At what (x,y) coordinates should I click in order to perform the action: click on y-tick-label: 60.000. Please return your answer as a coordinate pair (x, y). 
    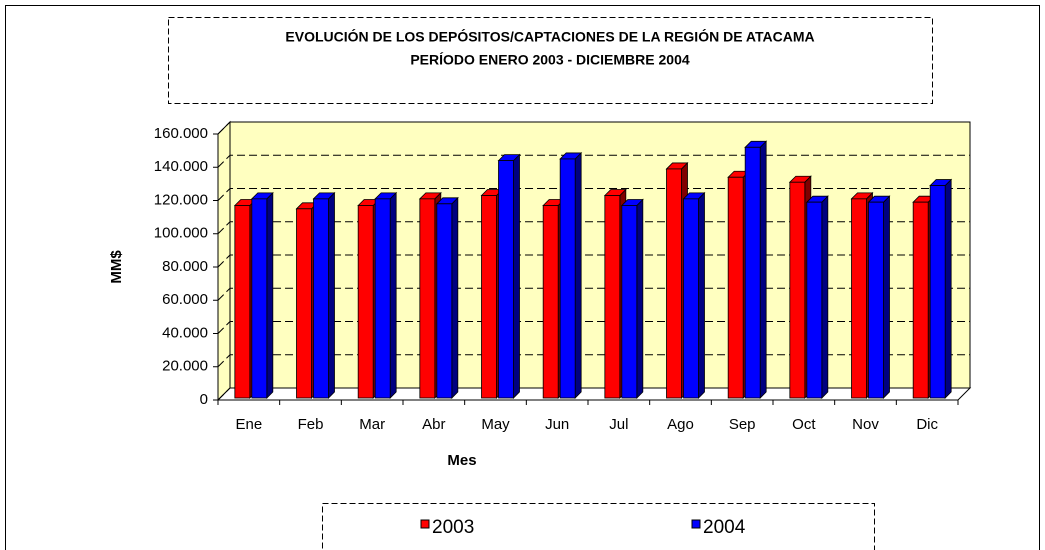
    Looking at the image, I should click on (185, 299).